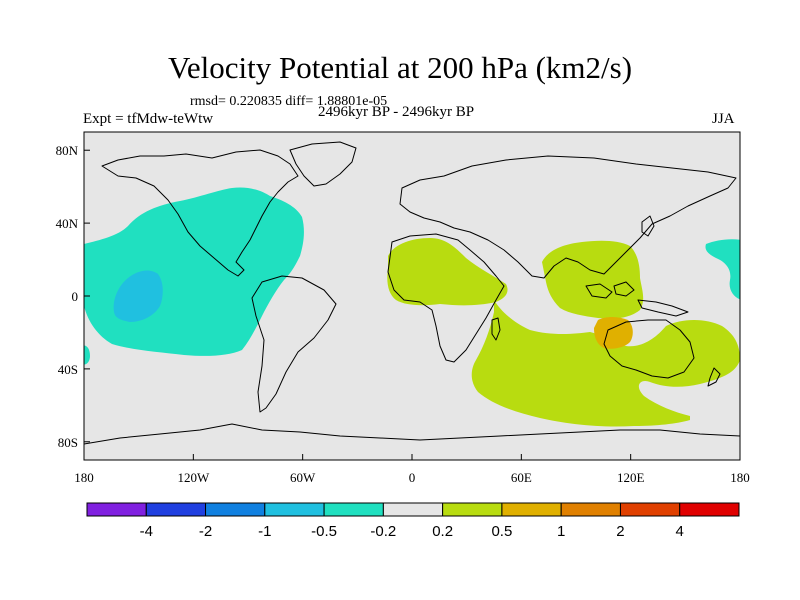  What do you see at coordinates (146, 531) in the screenshot?
I see `colorbar-label: -4` at bounding box center [146, 531].